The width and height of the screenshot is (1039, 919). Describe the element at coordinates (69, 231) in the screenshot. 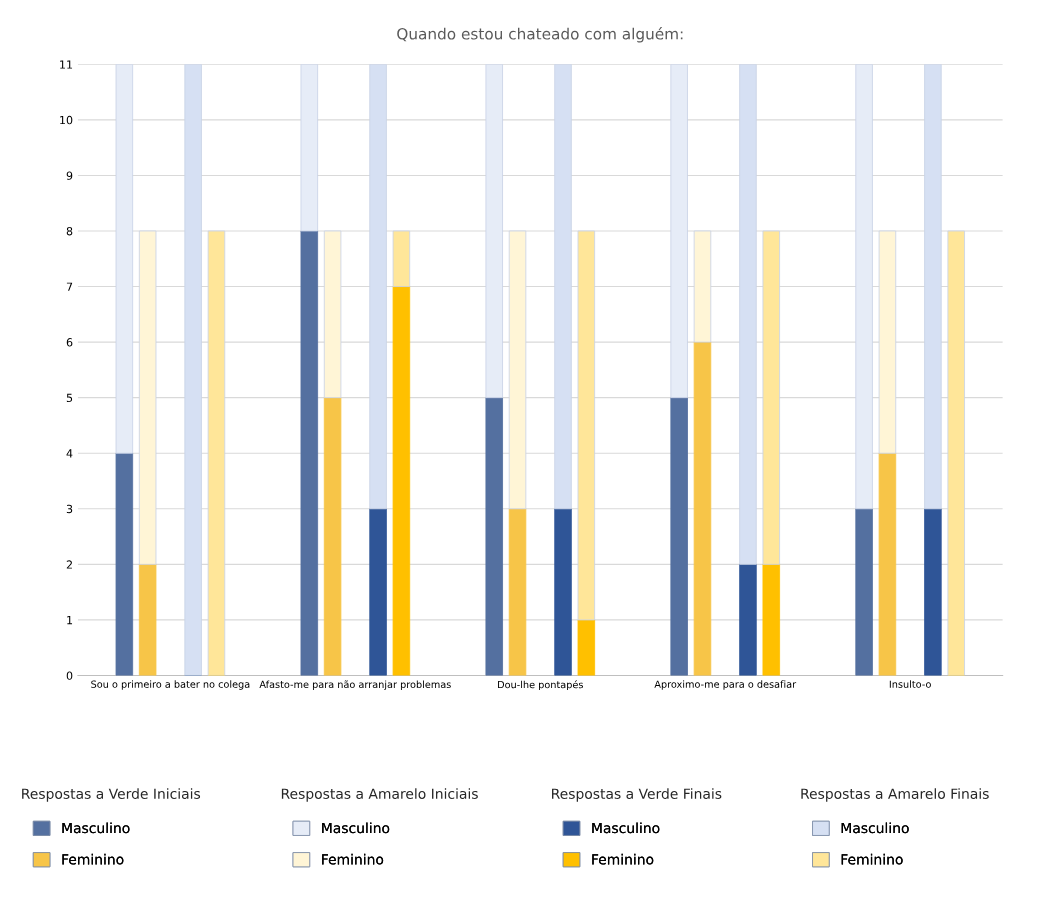

I see `y-tick-label: 8` at that location.